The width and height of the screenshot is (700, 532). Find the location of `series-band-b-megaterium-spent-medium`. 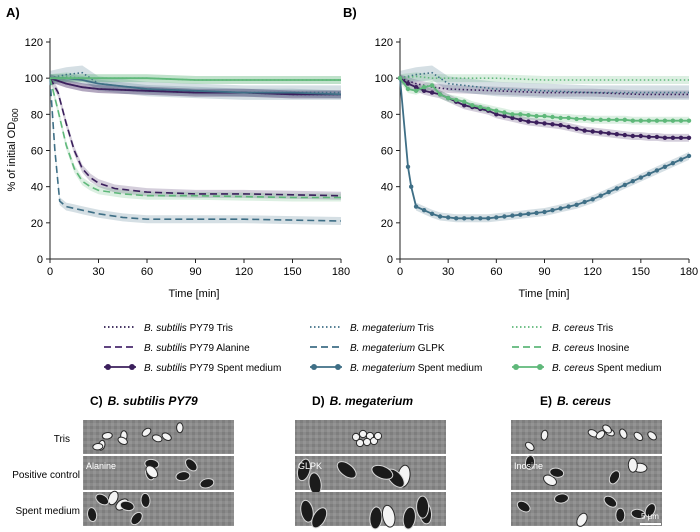

series-band-b-megaterium-spent-medium is located at coordinates (544, 148).